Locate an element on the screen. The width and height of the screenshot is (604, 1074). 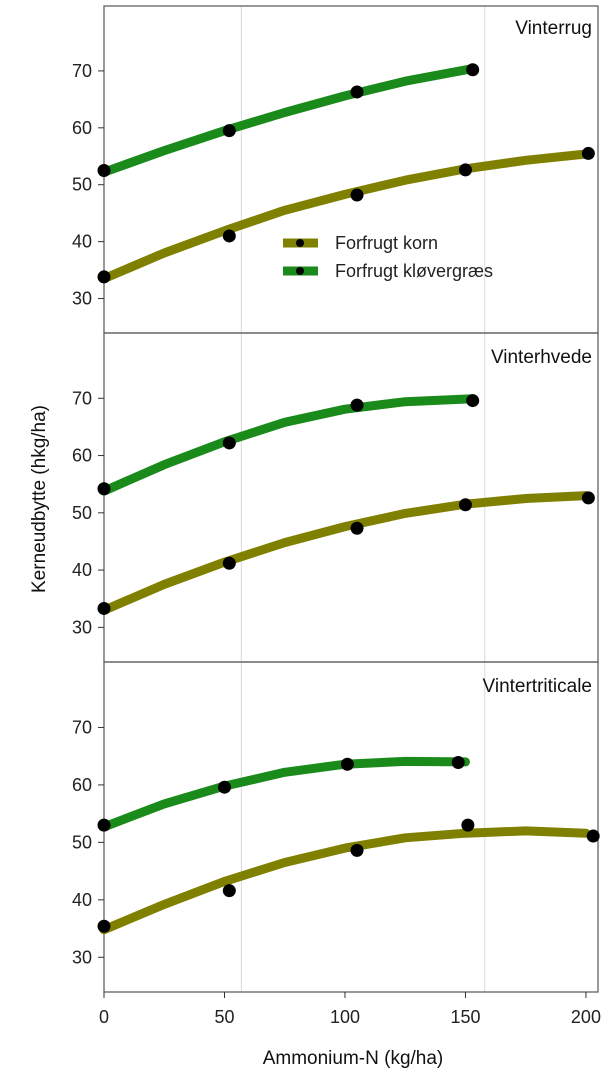
panel-title: Vinterrug is located at coordinates (553, 28).